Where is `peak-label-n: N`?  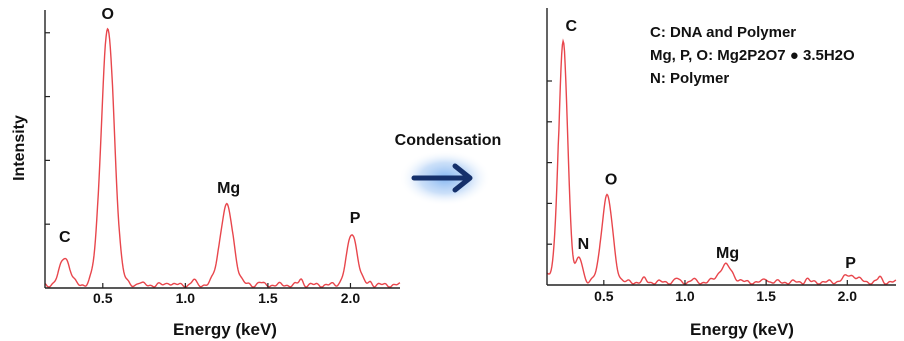
peak-label-n: N is located at coordinates (584, 244).